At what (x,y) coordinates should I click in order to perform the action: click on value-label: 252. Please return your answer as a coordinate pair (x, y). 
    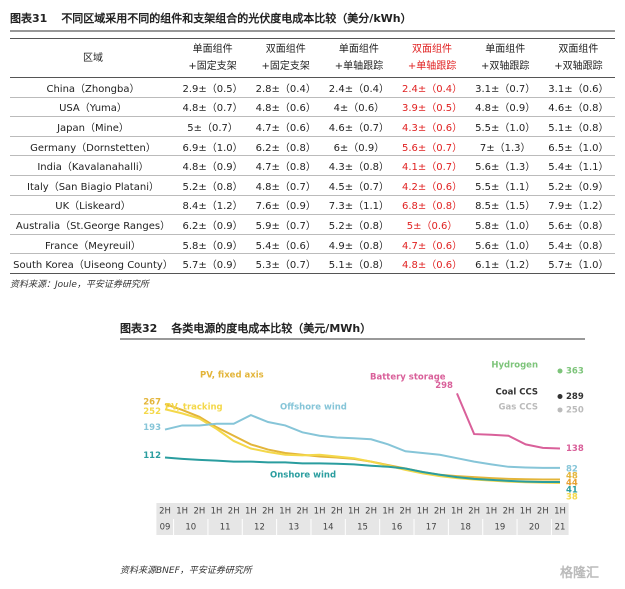
    Looking at the image, I should click on (152, 412).